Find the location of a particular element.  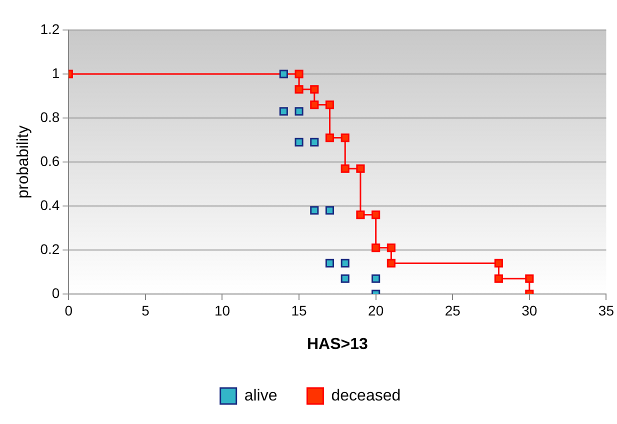

y-tick-label: 1.2 is located at coordinates (50, 28).